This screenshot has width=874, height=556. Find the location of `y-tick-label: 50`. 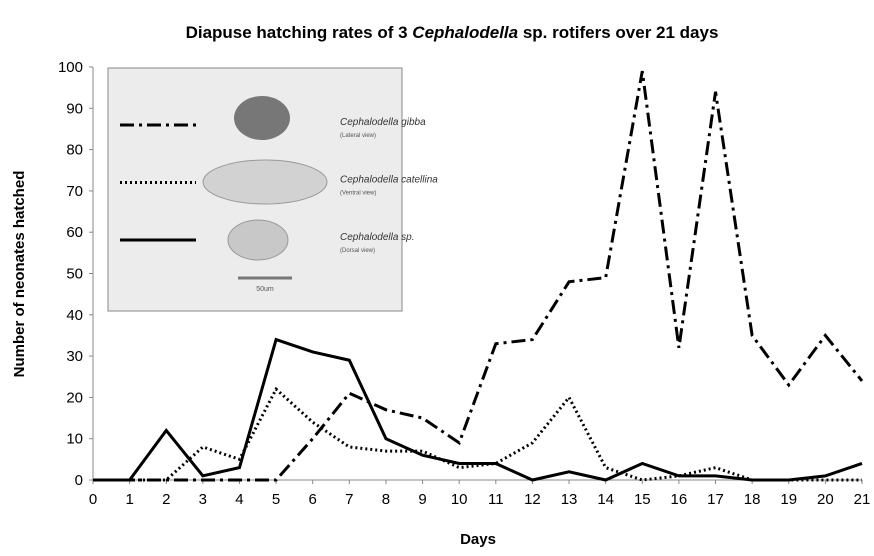

y-tick-label: 50 is located at coordinates (74, 274).